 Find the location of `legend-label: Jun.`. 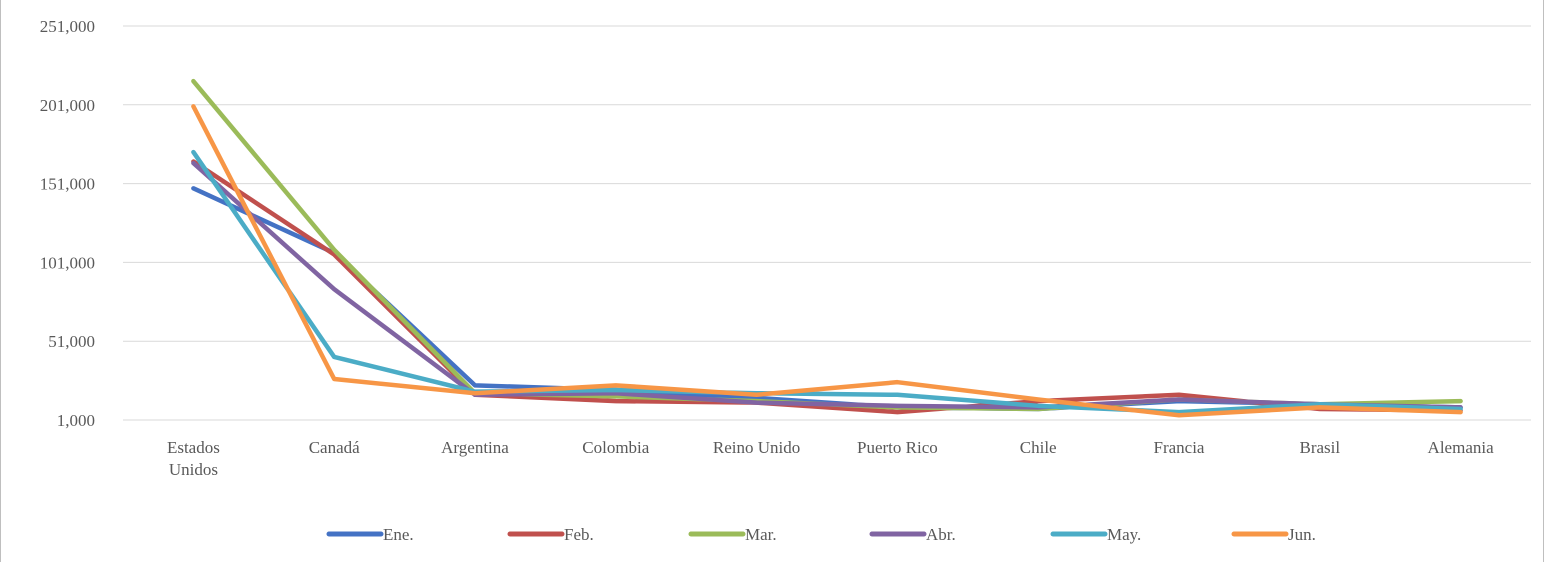

legend-label: Jun. is located at coordinates (1302, 534).